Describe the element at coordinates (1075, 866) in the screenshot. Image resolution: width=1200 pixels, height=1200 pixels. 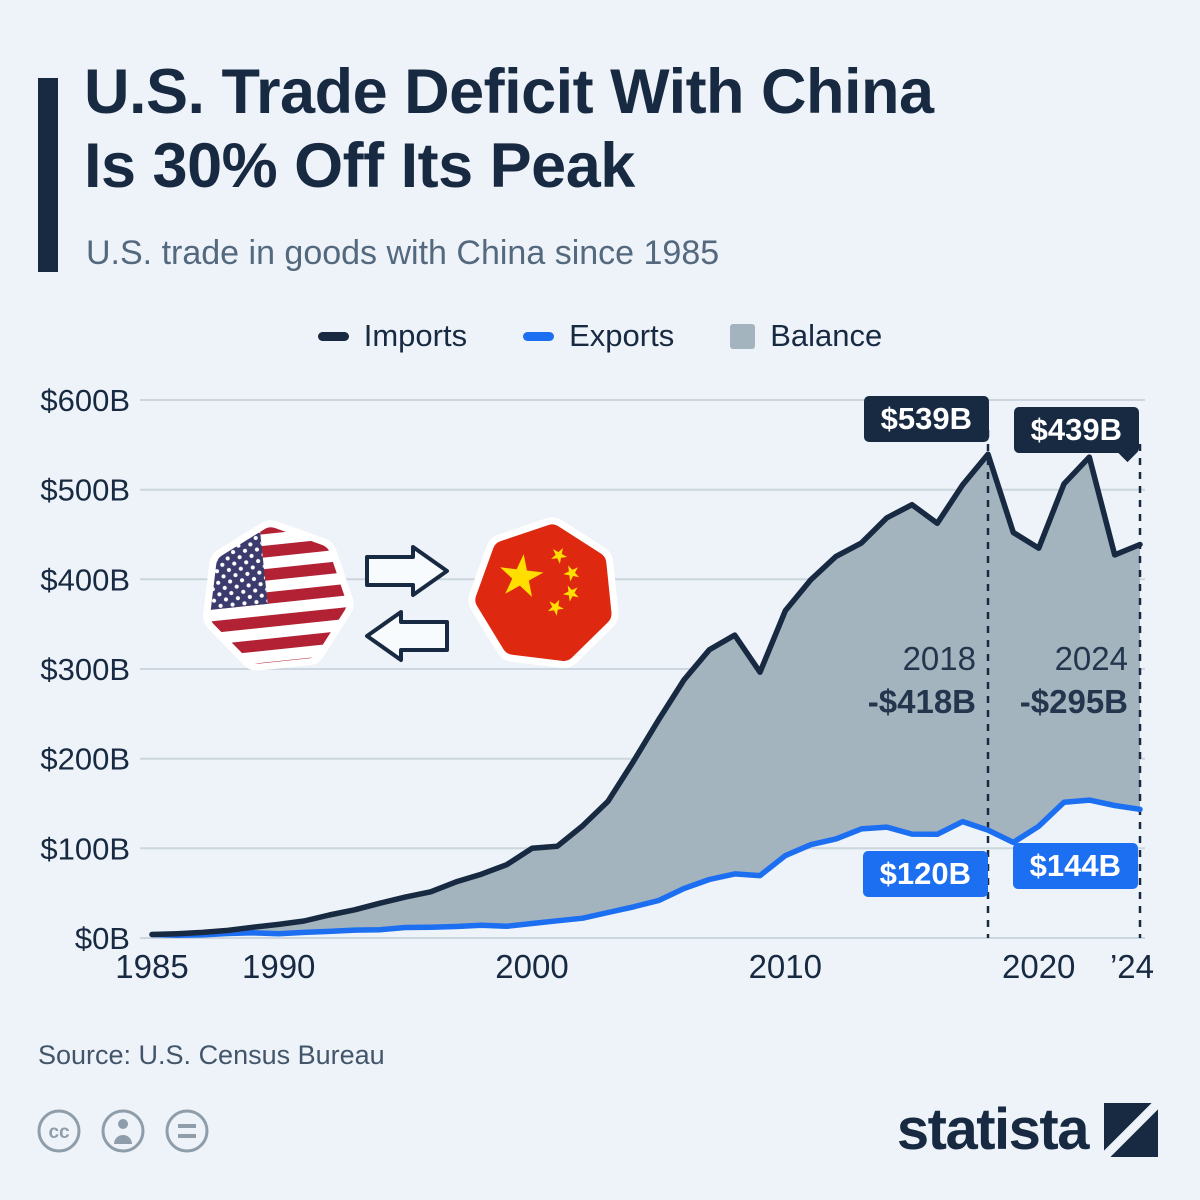
I see `exports-2024-badge: $144B` at that location.